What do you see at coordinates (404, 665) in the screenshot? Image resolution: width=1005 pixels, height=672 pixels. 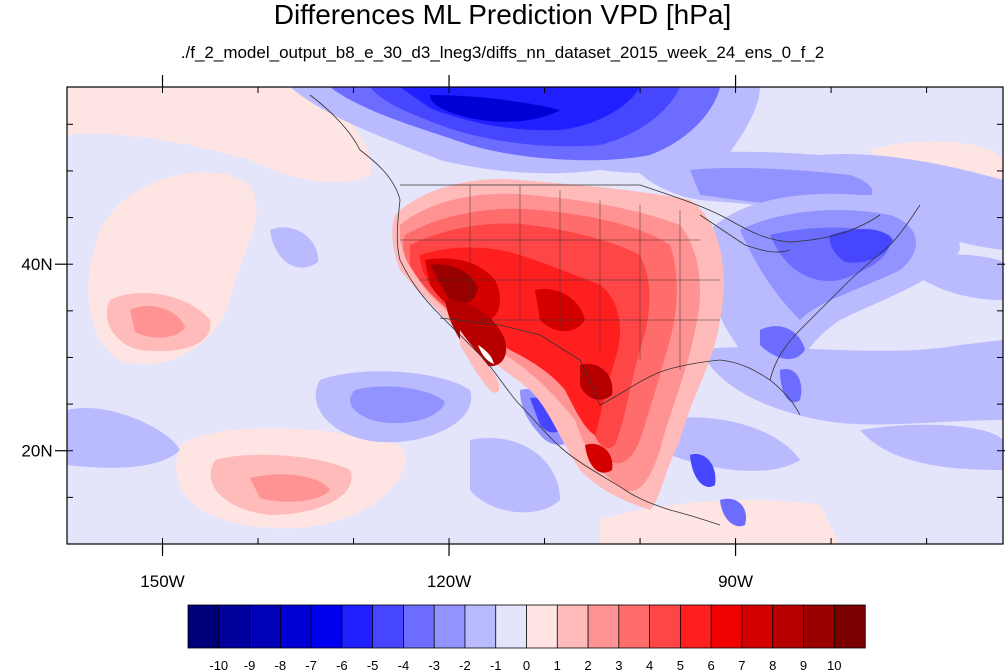 I see `colorbar-label: -4` at bounding box center [404, 665].